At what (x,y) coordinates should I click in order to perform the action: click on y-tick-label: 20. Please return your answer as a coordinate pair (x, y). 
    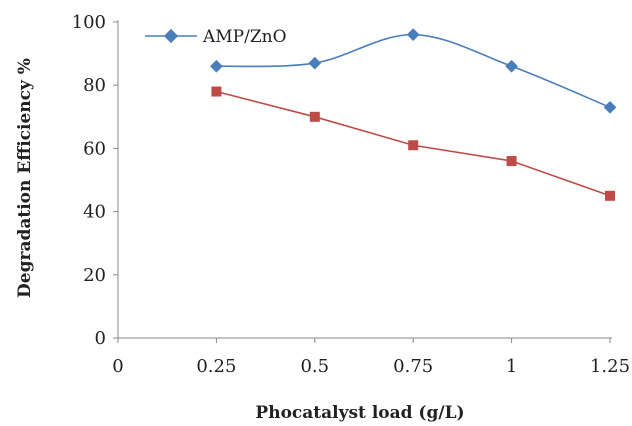
    Looking at the image, I should click on (94, 275).